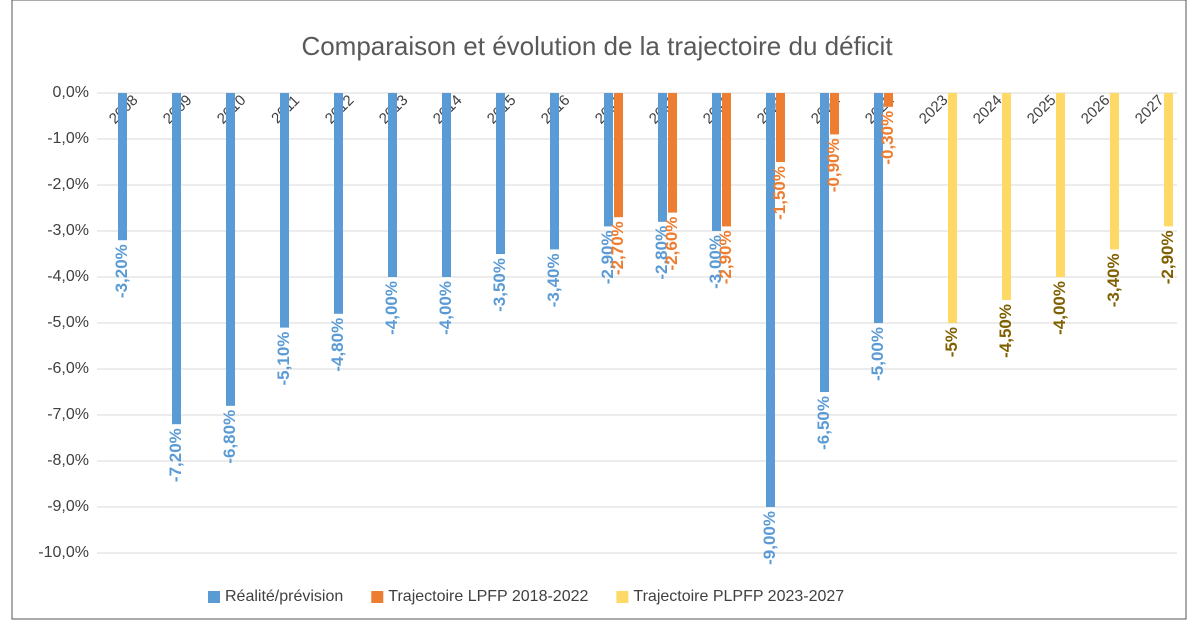 This screenshot has height=620, width=1187. I want to click on value-label: -5%, so click(951, 342).